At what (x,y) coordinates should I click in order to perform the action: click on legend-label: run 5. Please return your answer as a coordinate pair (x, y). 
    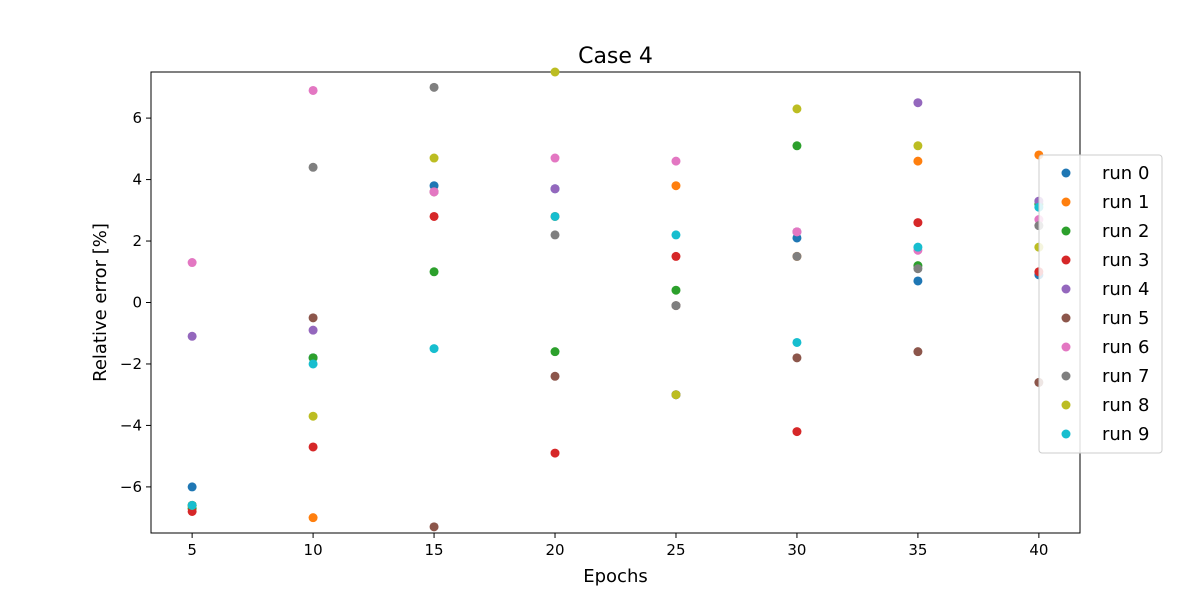
    Looking at the image, I should click on (1125, 318).